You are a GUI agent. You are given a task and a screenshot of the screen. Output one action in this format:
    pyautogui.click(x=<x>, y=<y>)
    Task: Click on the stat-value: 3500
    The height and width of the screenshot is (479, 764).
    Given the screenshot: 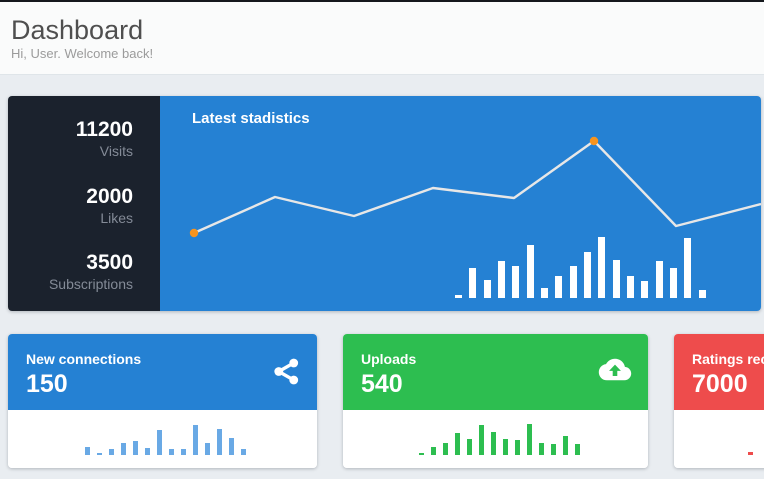 What is the action you would take?
    pyautogui.click(x=109, y=262)
    